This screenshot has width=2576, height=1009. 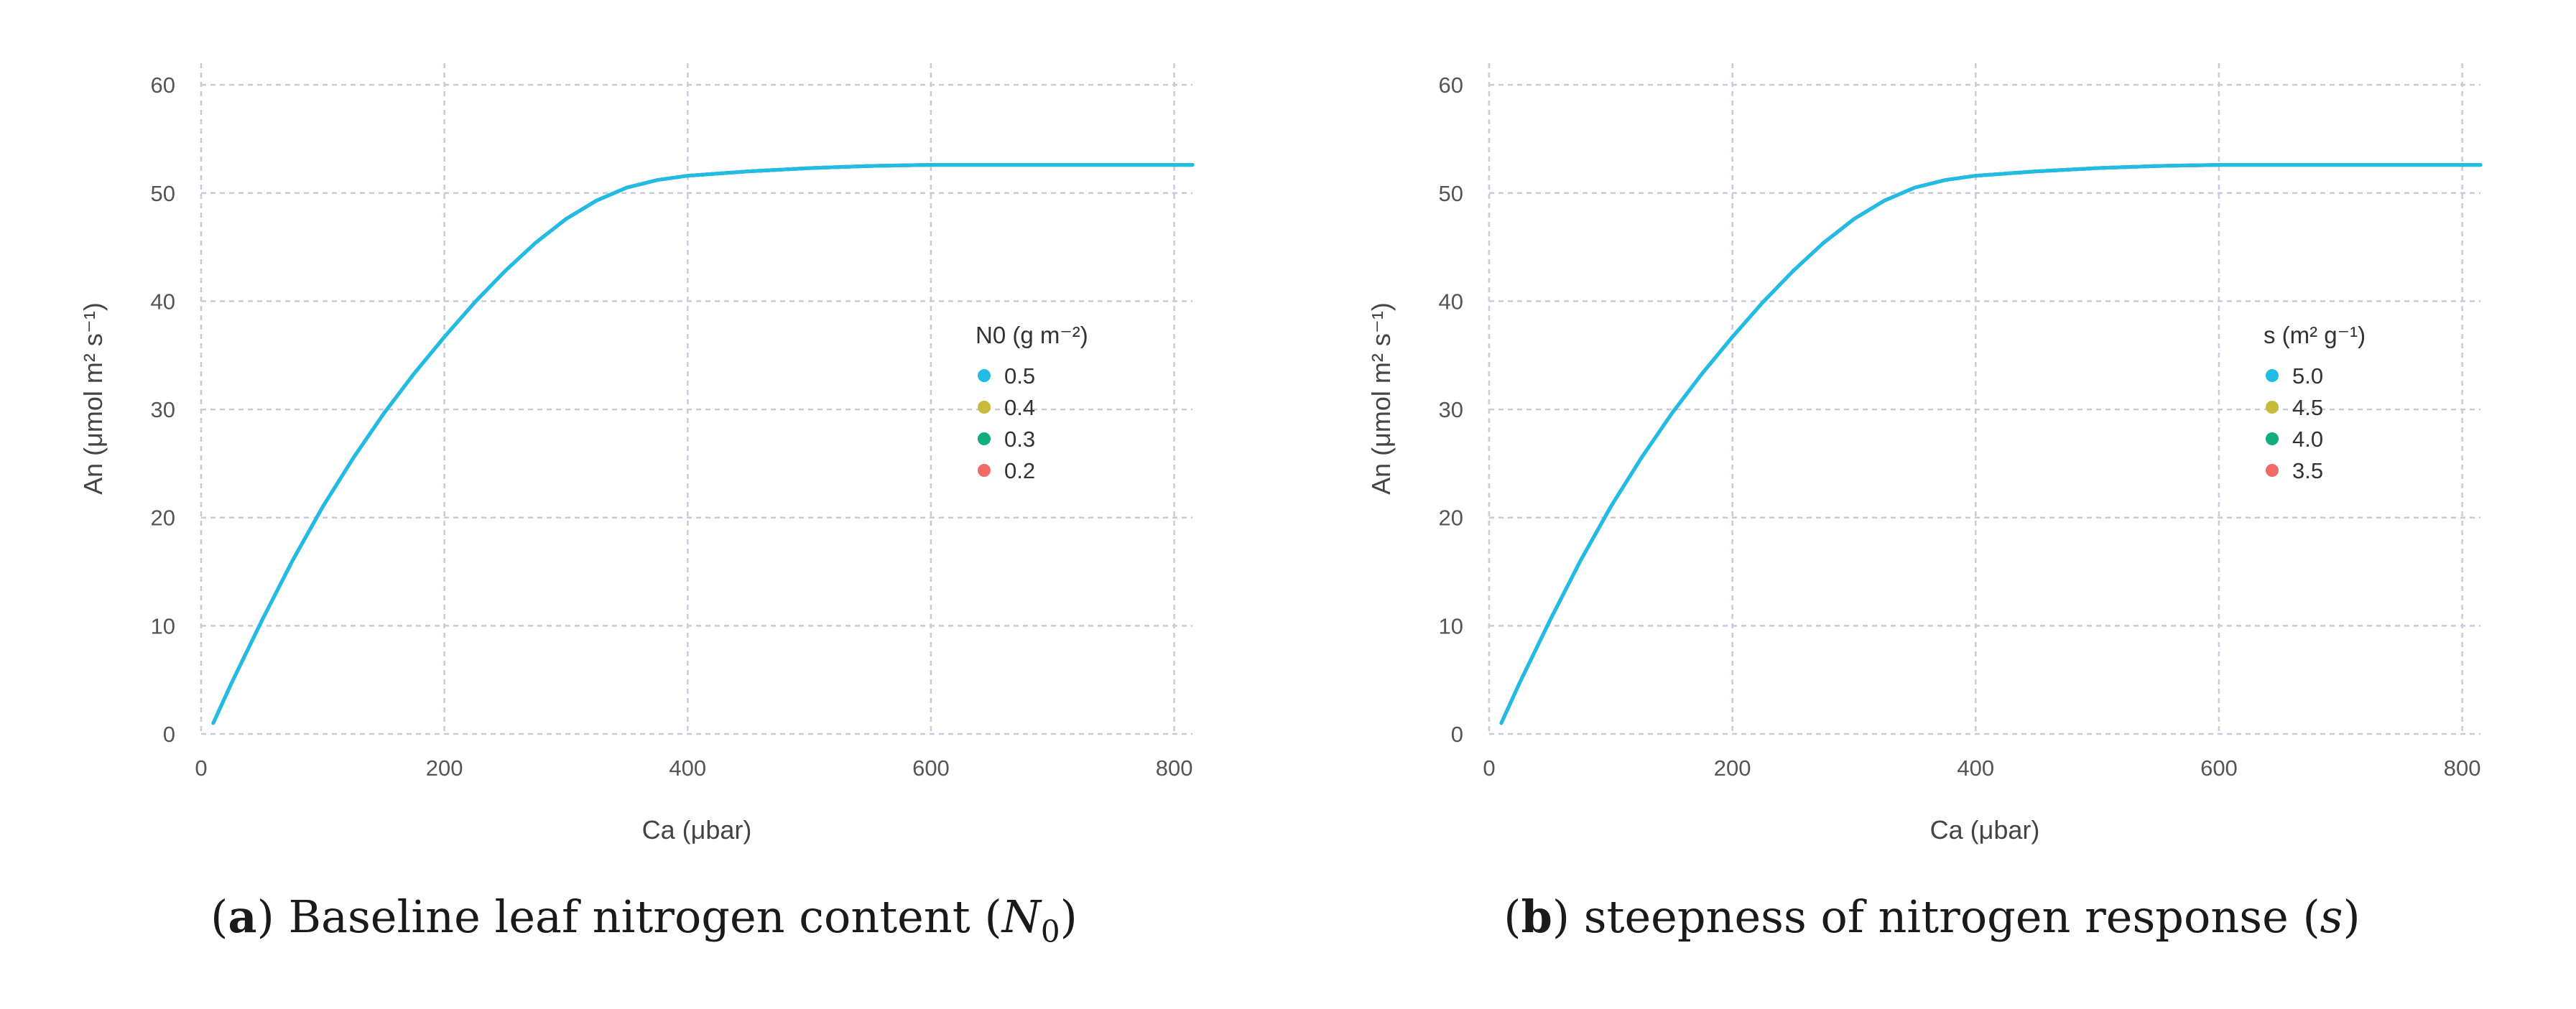 What do you see at coordinates (163, 301) in the screenshot?
I see `a-ytick-label: 40` at bounding box center [163, 301].